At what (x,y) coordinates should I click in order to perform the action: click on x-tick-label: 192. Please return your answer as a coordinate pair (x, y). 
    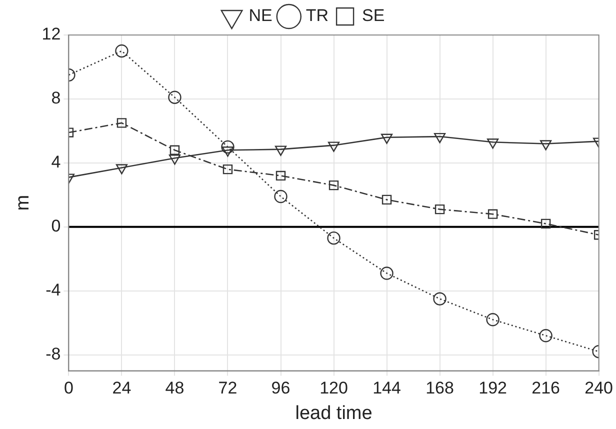
    Looking at the image, I should click on (492, 388).